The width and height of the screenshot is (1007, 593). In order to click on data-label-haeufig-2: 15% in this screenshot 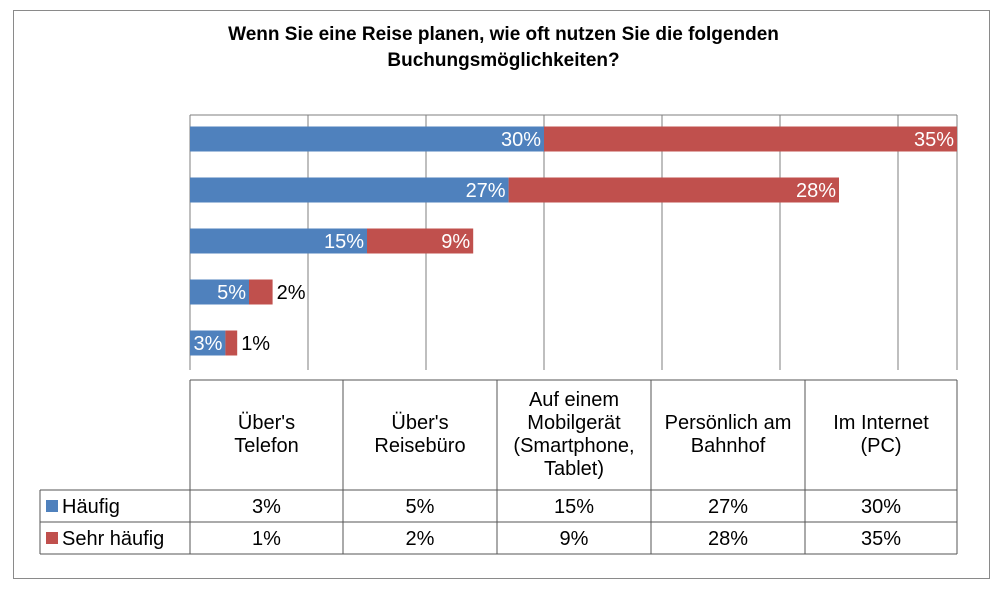, I will do `click(344, 242)`.